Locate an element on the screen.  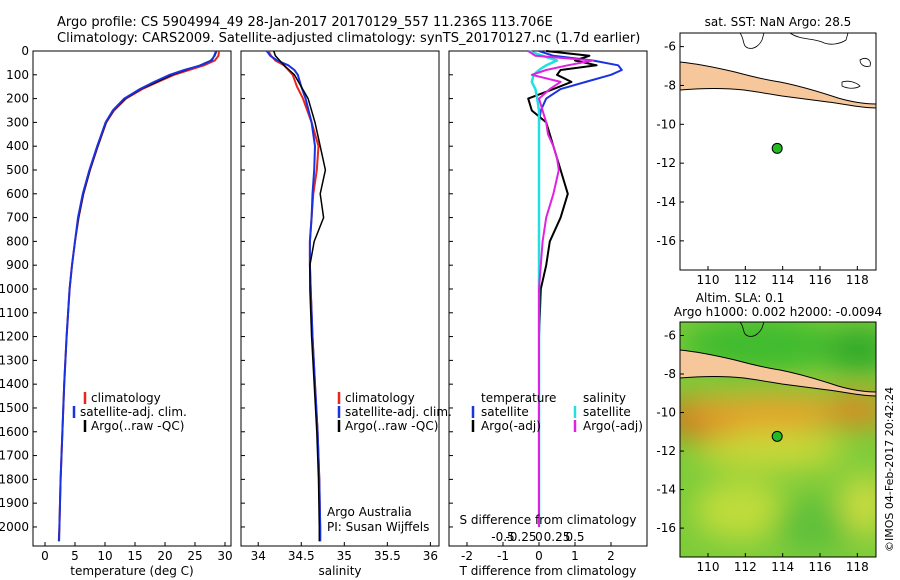
x-tick-label: 25 is located at coordinates (194, 556).